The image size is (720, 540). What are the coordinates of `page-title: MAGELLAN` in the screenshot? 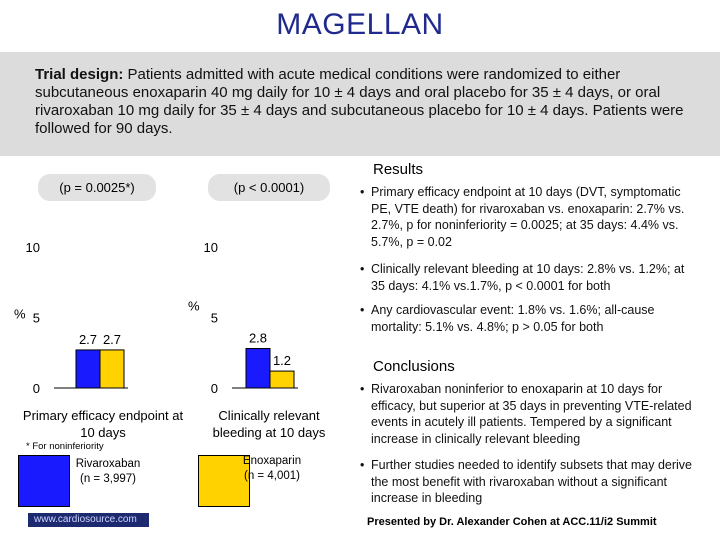 It's located at (360, 24).